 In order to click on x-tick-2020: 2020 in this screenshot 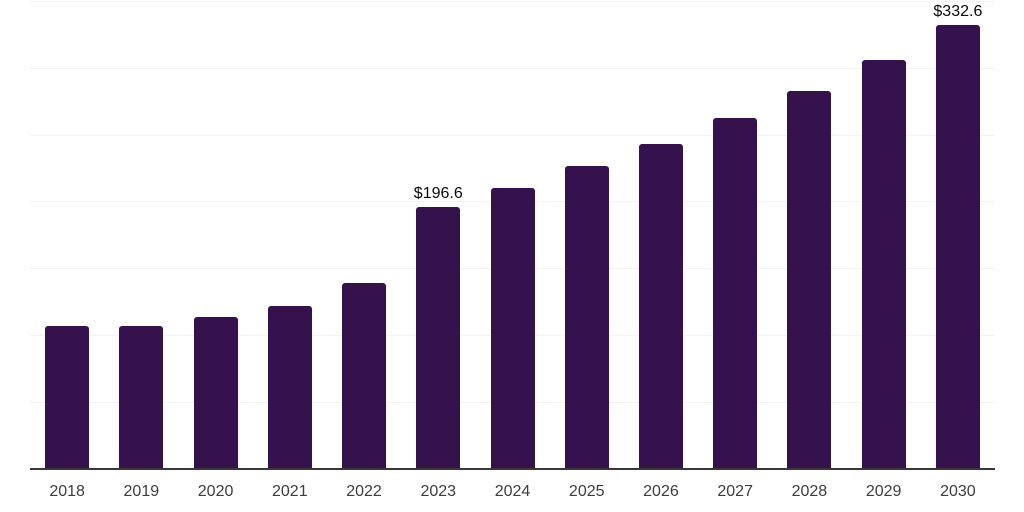, I will do `click(215, 491)`.